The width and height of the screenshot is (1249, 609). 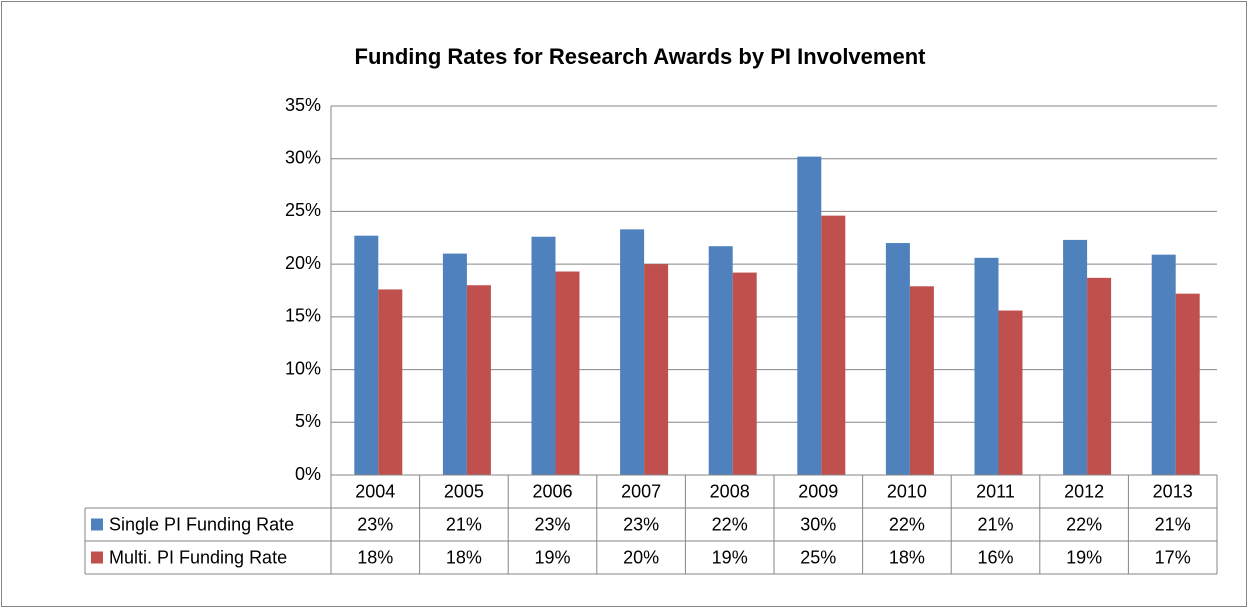 I want to click on x-tick-label: 2004, so click(x=375, y=491).